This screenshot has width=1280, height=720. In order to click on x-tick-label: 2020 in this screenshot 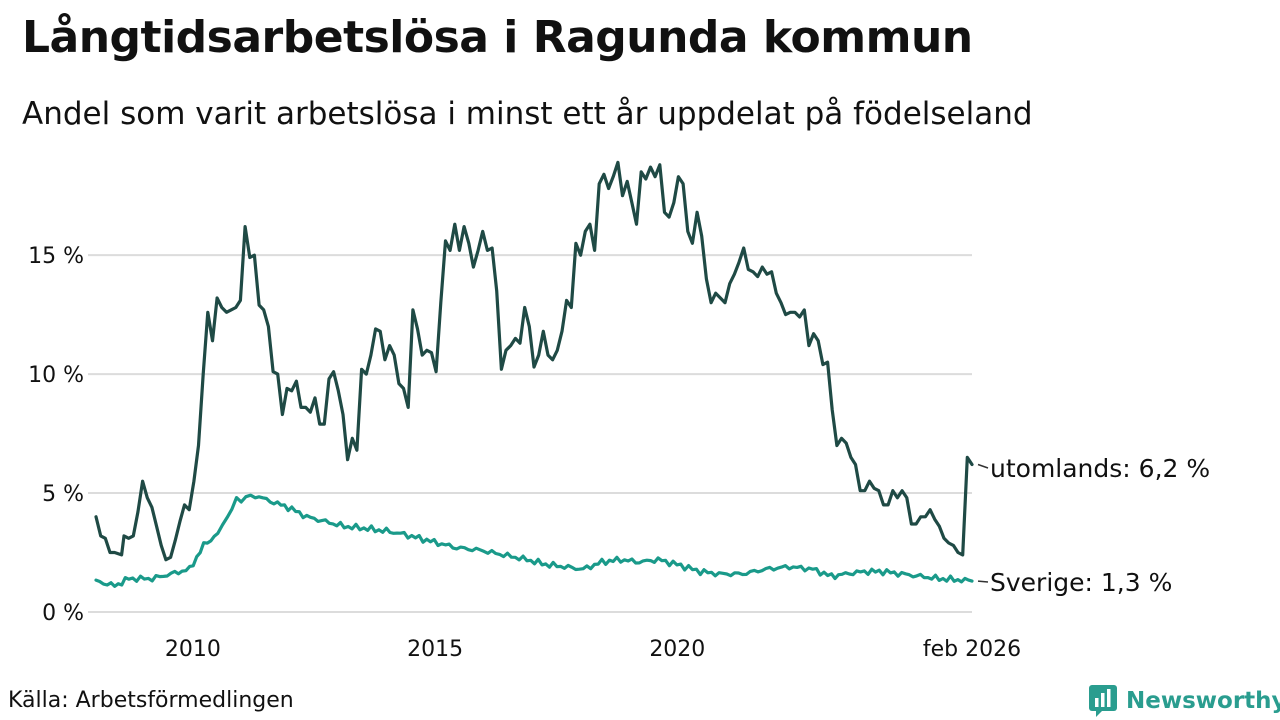, I will do `click(677, 649)`.